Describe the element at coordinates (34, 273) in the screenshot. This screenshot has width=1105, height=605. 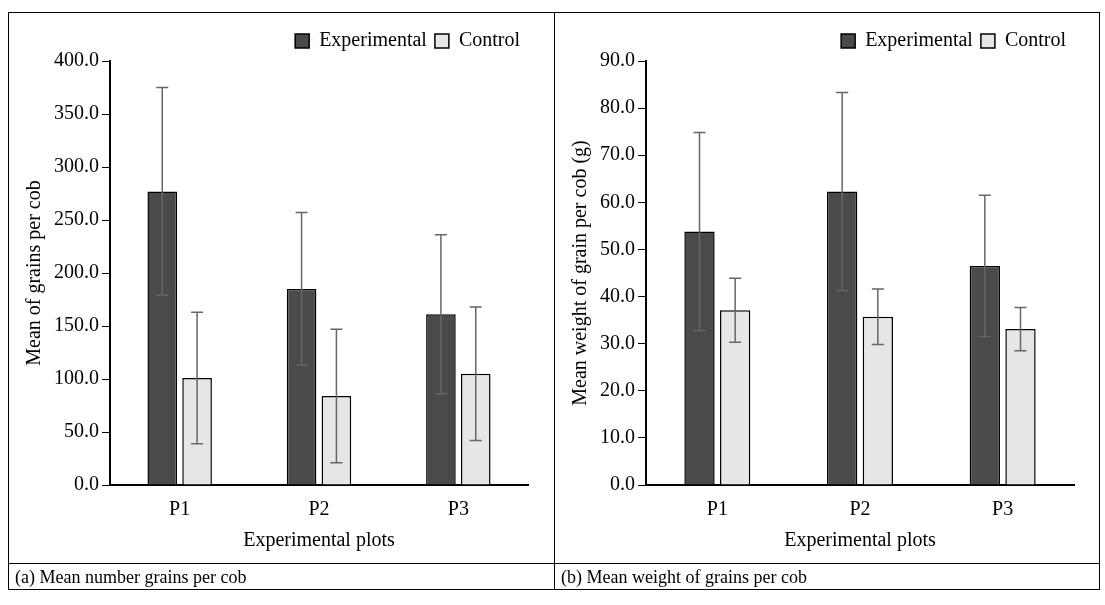
I see `y-axis-title: Mean of grains per cob` at that location.